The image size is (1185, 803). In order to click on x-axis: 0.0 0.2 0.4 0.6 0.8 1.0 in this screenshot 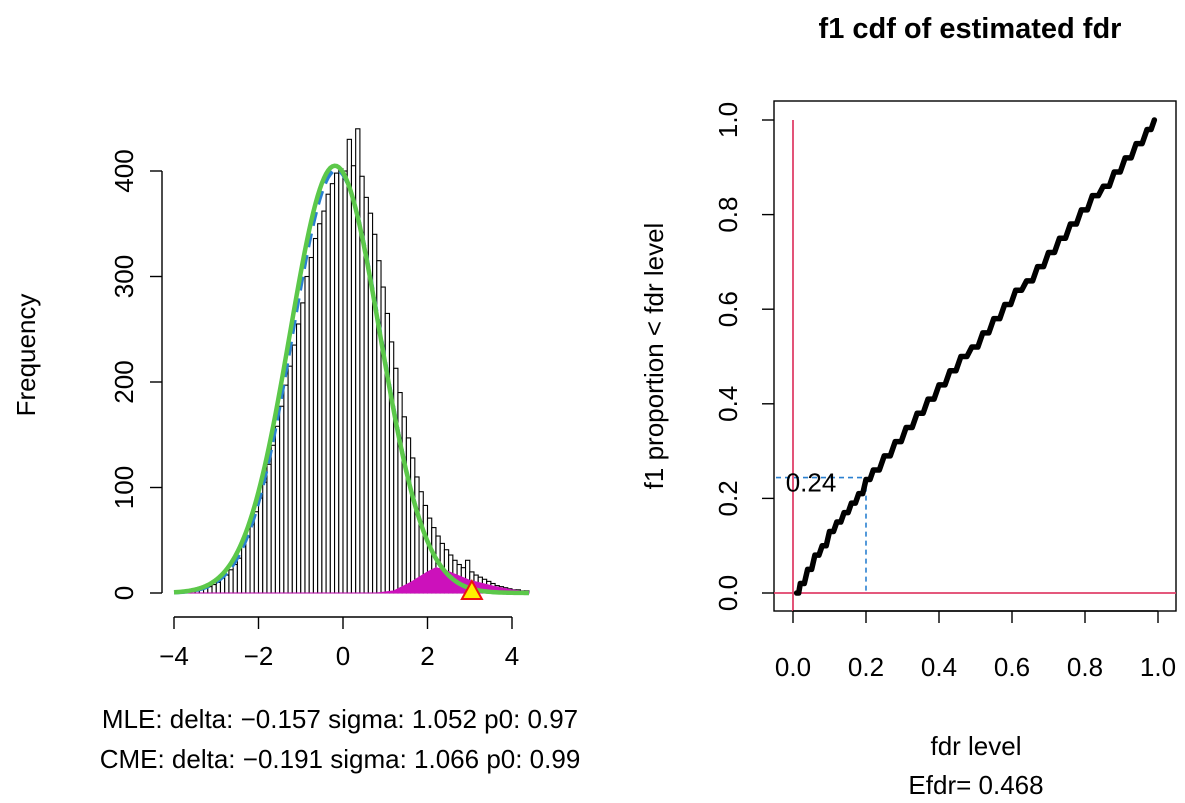, I will do `click(975, 646)`.